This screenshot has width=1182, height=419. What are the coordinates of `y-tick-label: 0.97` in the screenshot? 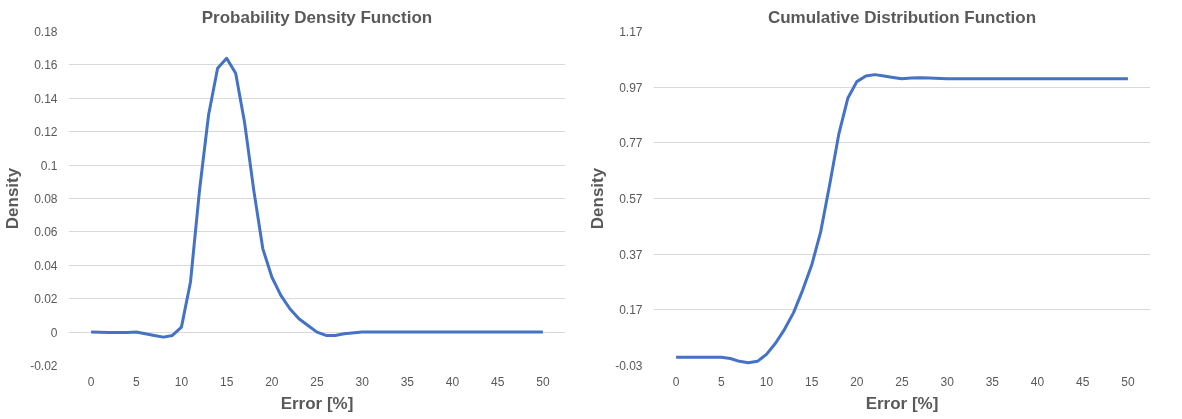 It's located at (631, 87).